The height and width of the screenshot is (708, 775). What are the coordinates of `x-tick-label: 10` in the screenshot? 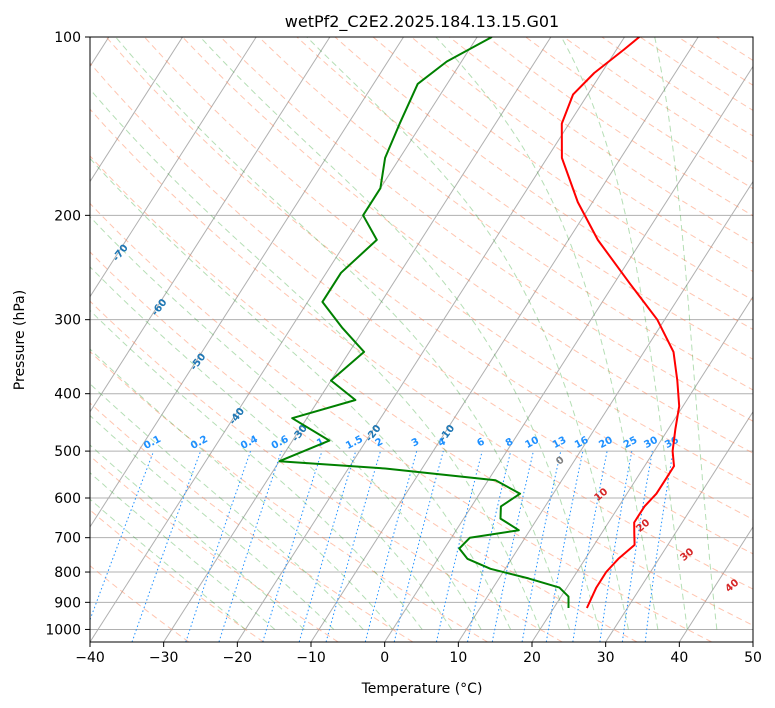 It's located at (458, 658).